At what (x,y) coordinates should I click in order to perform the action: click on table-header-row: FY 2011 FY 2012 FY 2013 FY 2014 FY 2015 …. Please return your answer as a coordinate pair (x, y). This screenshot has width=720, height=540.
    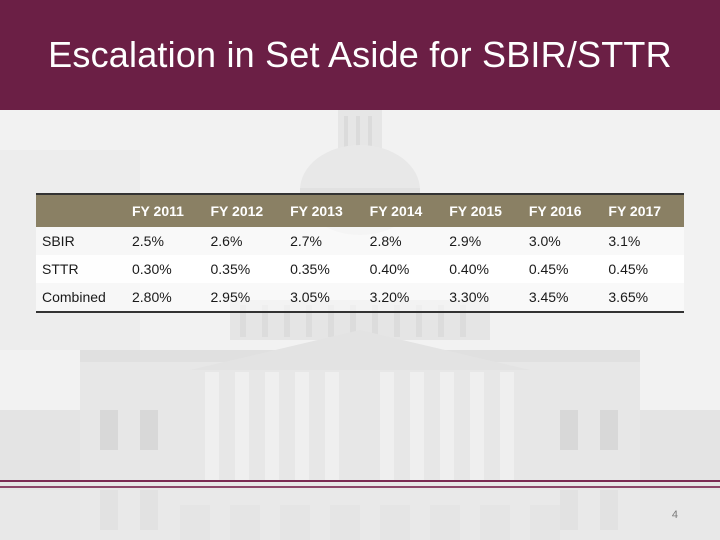
    Looking at the image, I should click on (360, 210).